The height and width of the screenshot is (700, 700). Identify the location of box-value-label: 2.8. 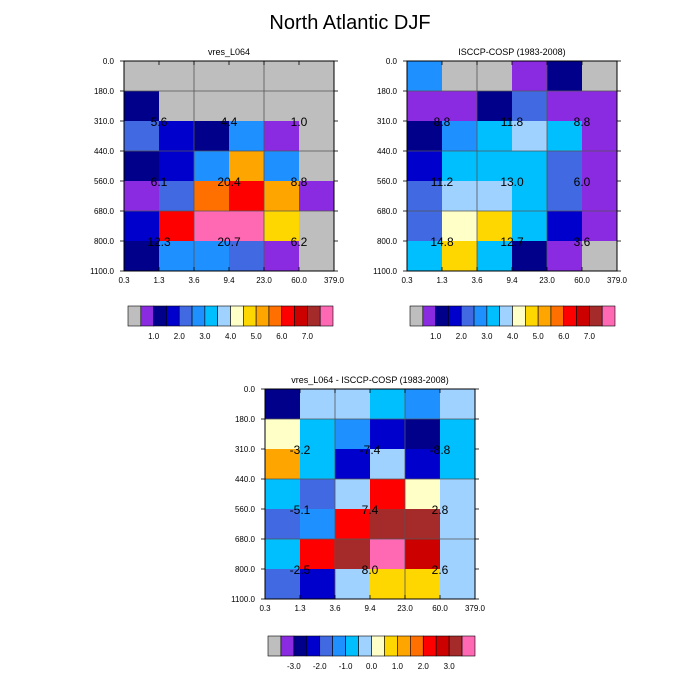
(440, 510).